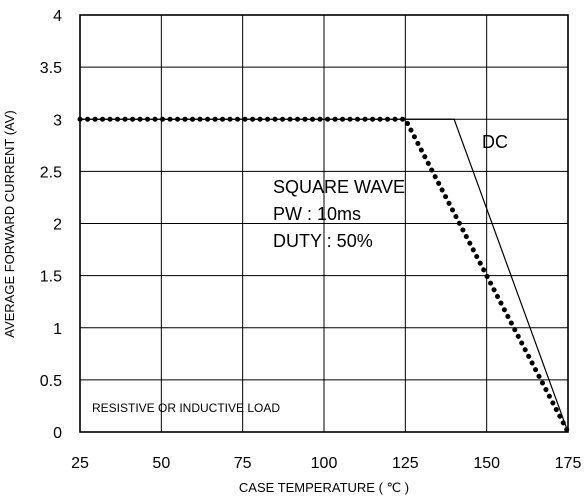  I want to click on x-tick-label: 175, so click(568, 463).